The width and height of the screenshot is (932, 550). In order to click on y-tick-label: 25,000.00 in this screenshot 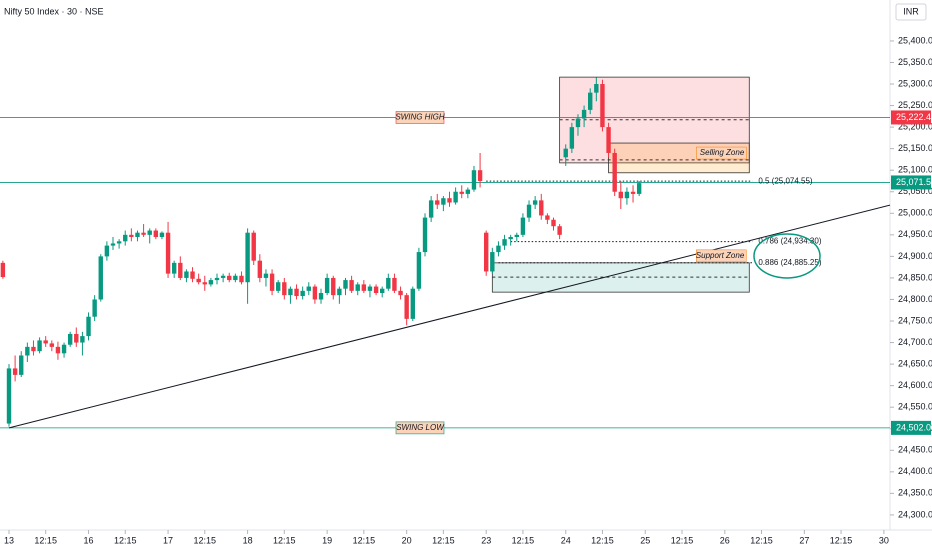, I will do `click(915, 213)`.